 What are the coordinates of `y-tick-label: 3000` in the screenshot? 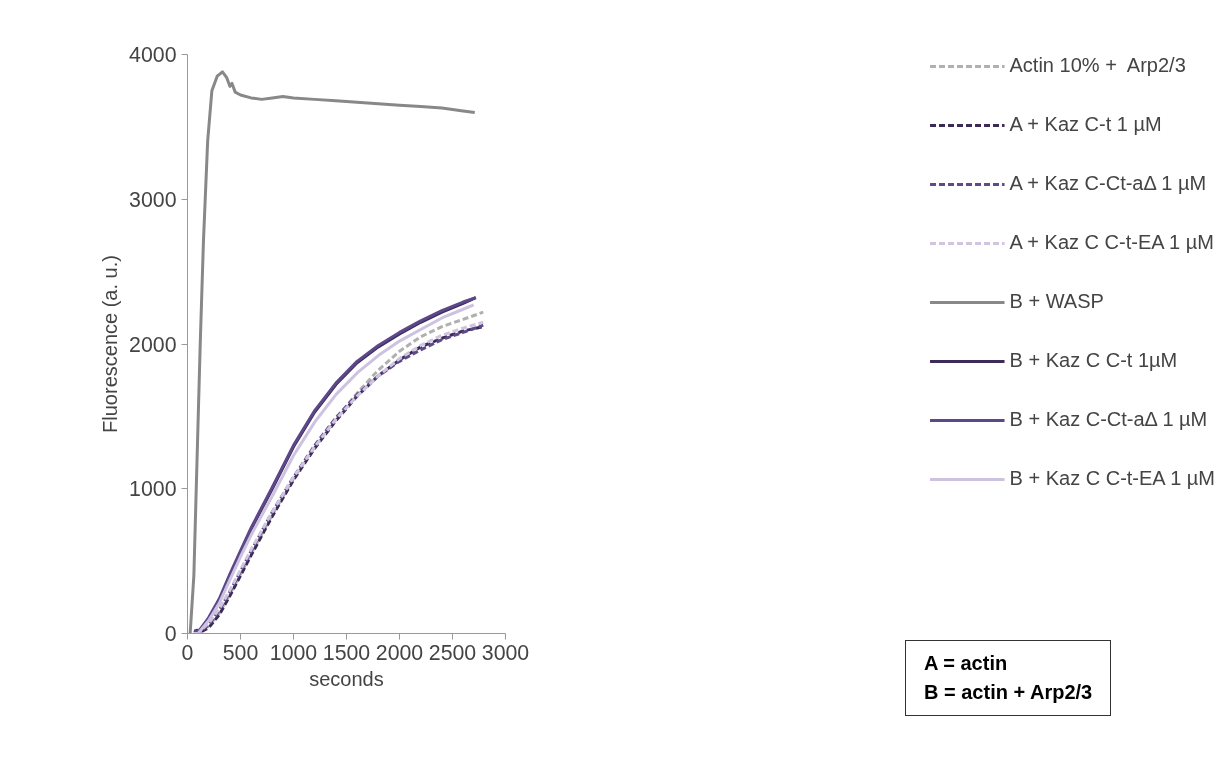 It's located at (153, 199).